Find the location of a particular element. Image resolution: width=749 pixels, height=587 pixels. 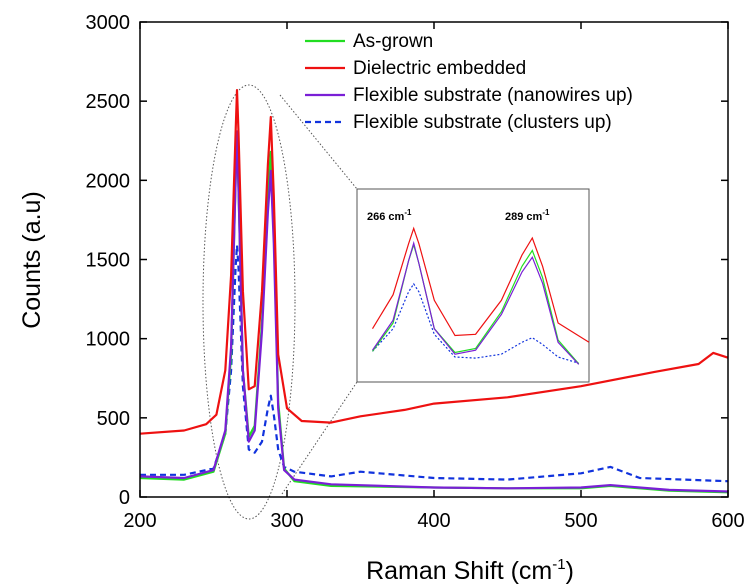

inset-label-266: 266 cm-1 is located at coordinates (389, 215).